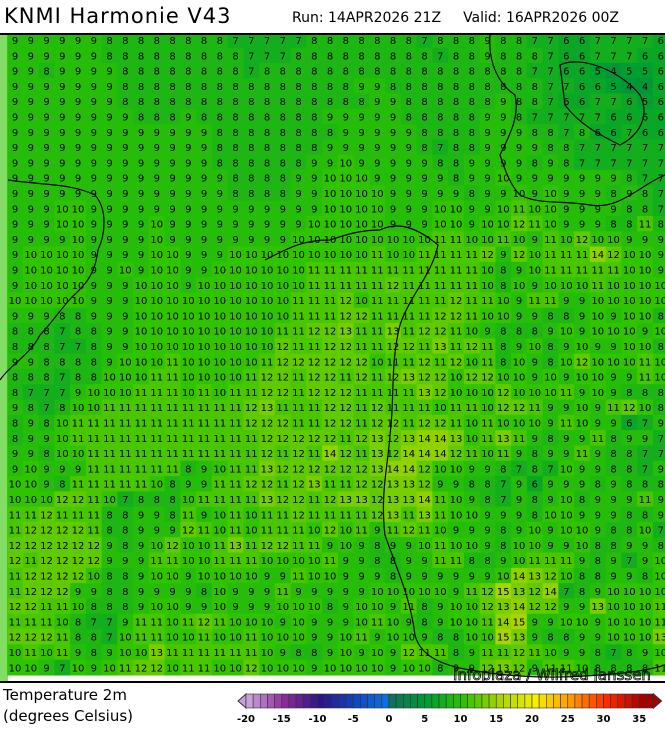  What do you see at coordinates (156, 653) in the screenshot?
I see `temperature-value: 13` at bounding box center [156, 653].